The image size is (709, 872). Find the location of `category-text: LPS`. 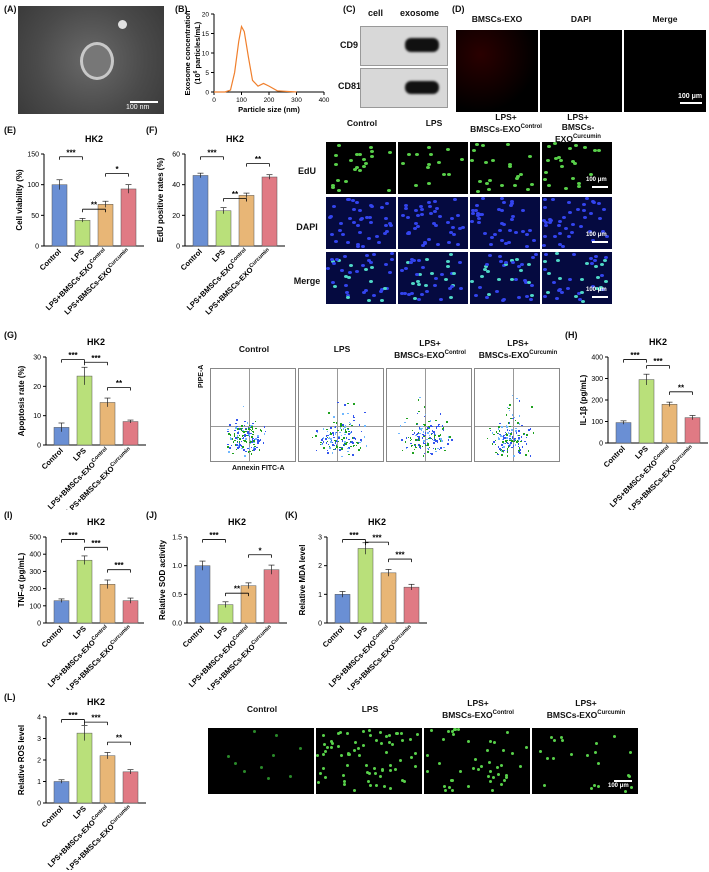

category-text: LPS is located at coordinates (360, 632).